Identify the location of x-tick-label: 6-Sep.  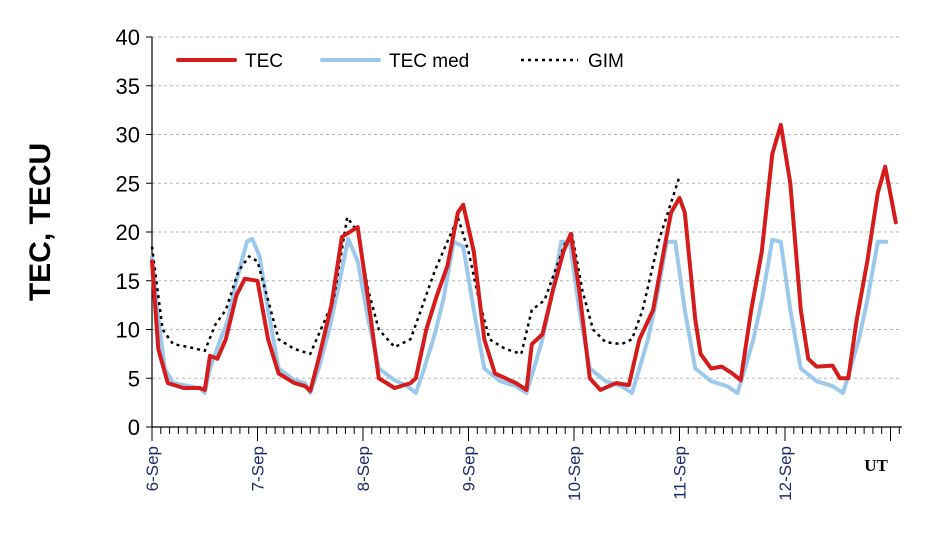
(152, 468).